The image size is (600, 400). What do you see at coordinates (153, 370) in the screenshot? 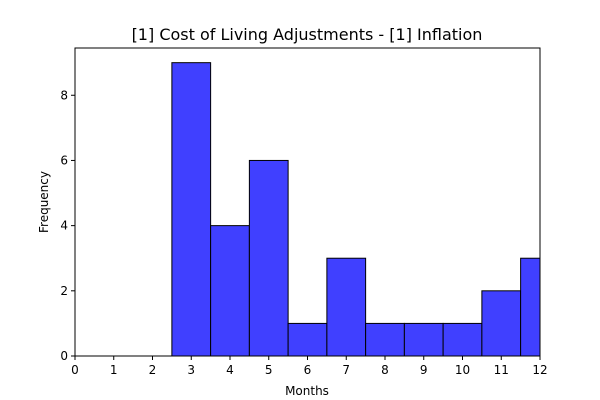
I see `x-tick-label: 2` at bounding box center [153, 370].